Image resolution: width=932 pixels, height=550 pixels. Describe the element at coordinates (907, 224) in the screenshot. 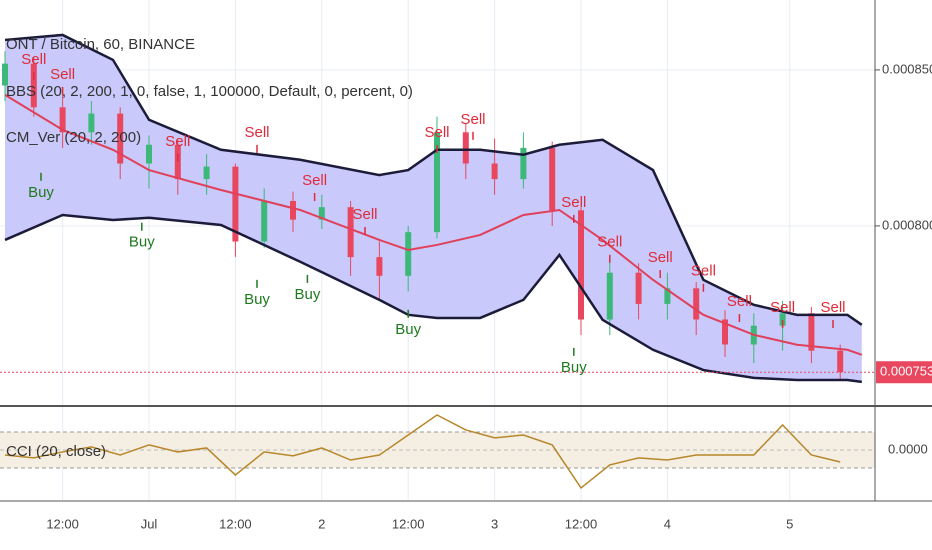

I see `y-tick-label: 0.0008000` at that location.